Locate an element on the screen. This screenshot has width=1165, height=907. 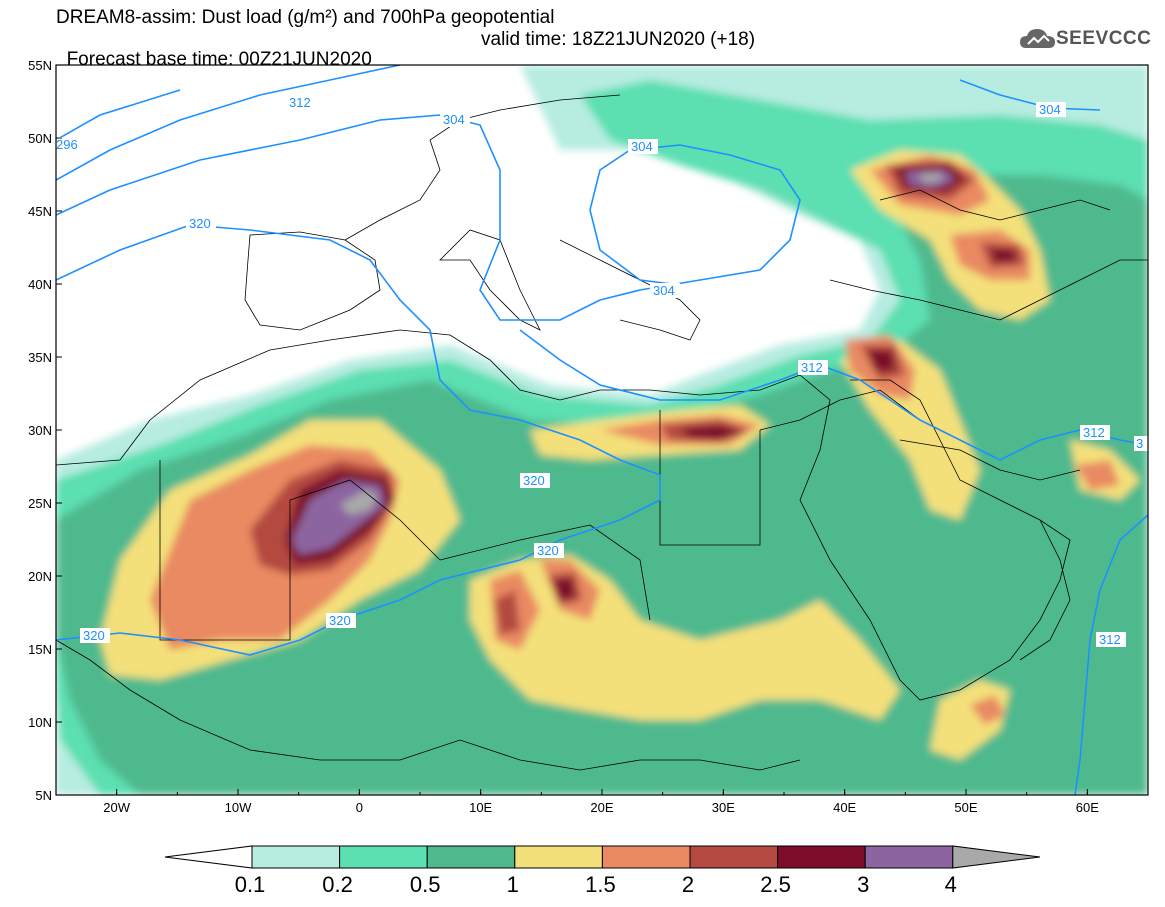
lon-tick-label: 30E is located at coordinates (723, 807).